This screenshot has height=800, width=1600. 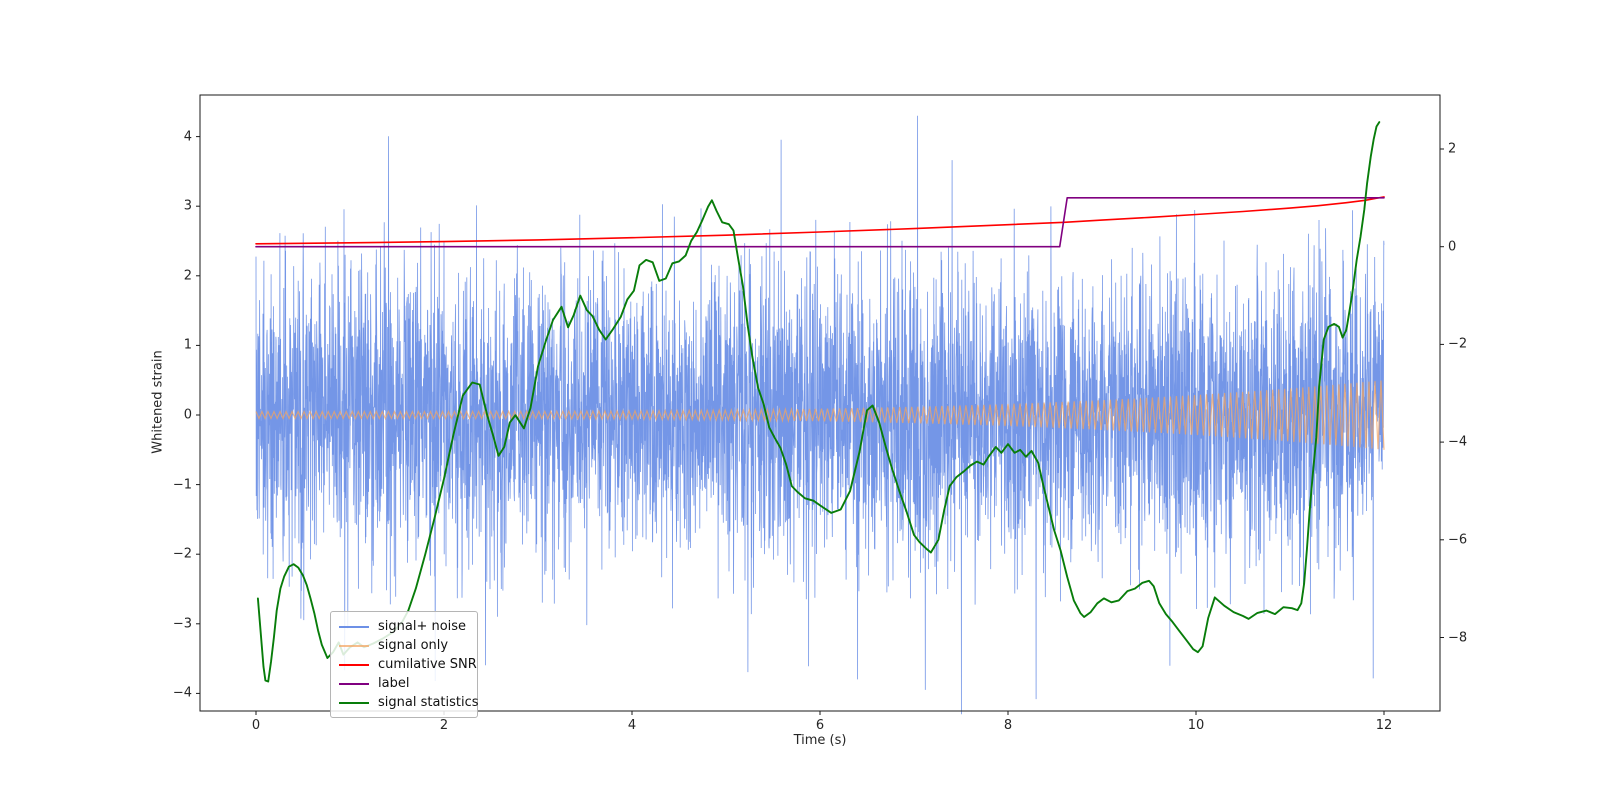 What do you see at coordinates (1458, 637) in the screenshot?
I see `y-right-tick-label: −8` at bounding box center [1458, 637].